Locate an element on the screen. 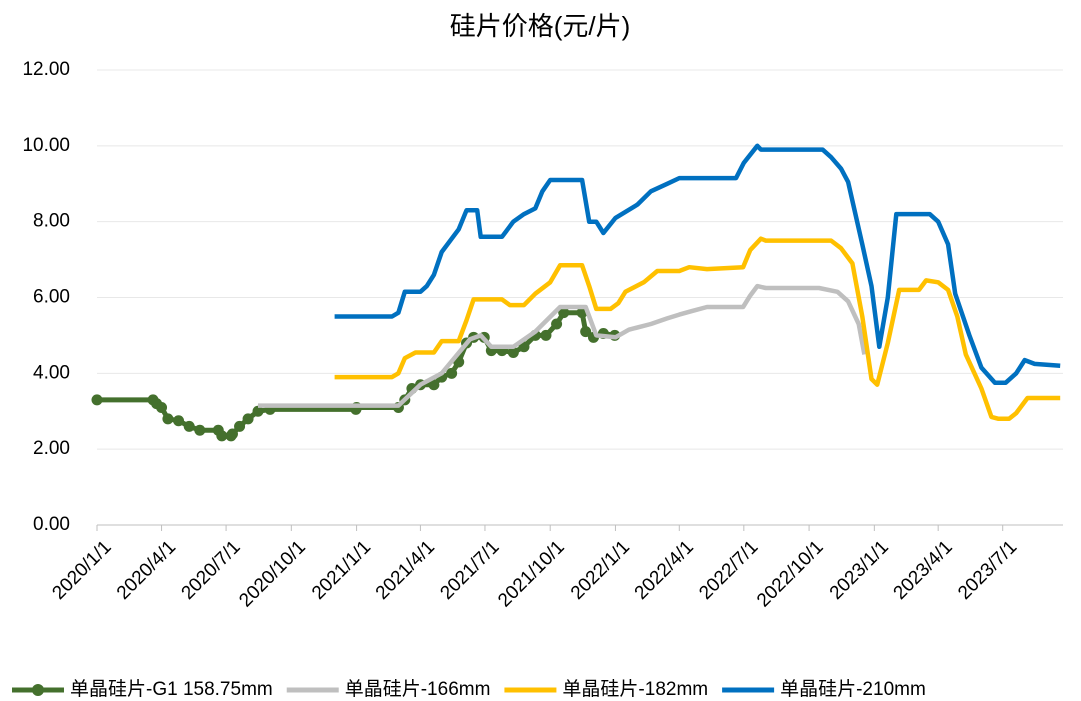 The image size is (1081, 701). series-line is located at coordinates (562, 345).